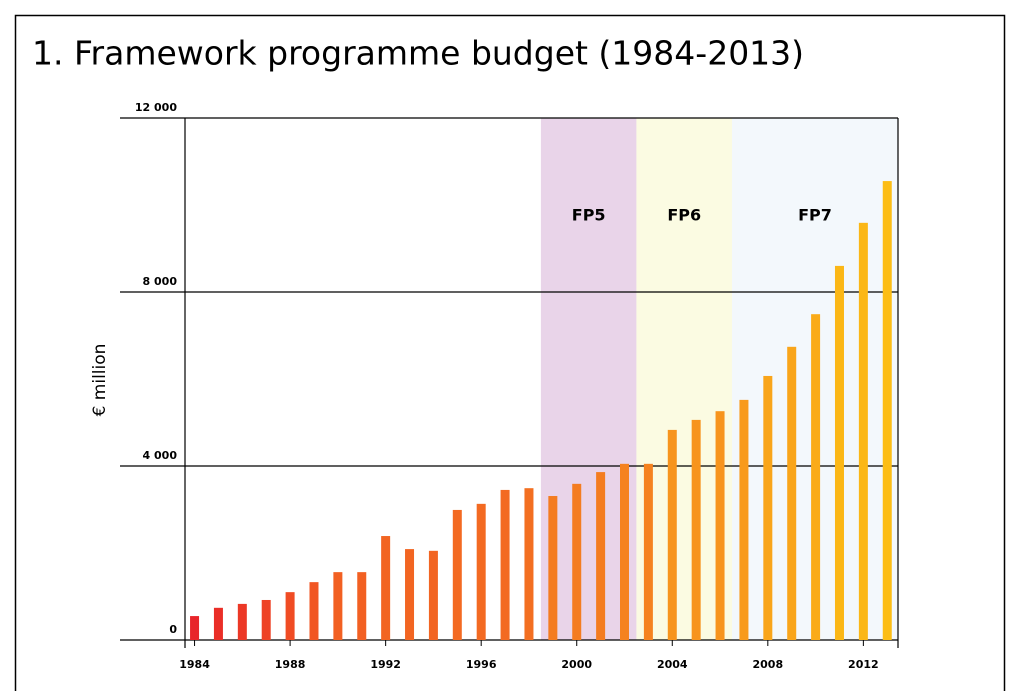 This screenshot has width=1020, height=691. Describe the element at coordinates (290, 664) in the screenshot. I see `x-tick-label: 1988` at that location.